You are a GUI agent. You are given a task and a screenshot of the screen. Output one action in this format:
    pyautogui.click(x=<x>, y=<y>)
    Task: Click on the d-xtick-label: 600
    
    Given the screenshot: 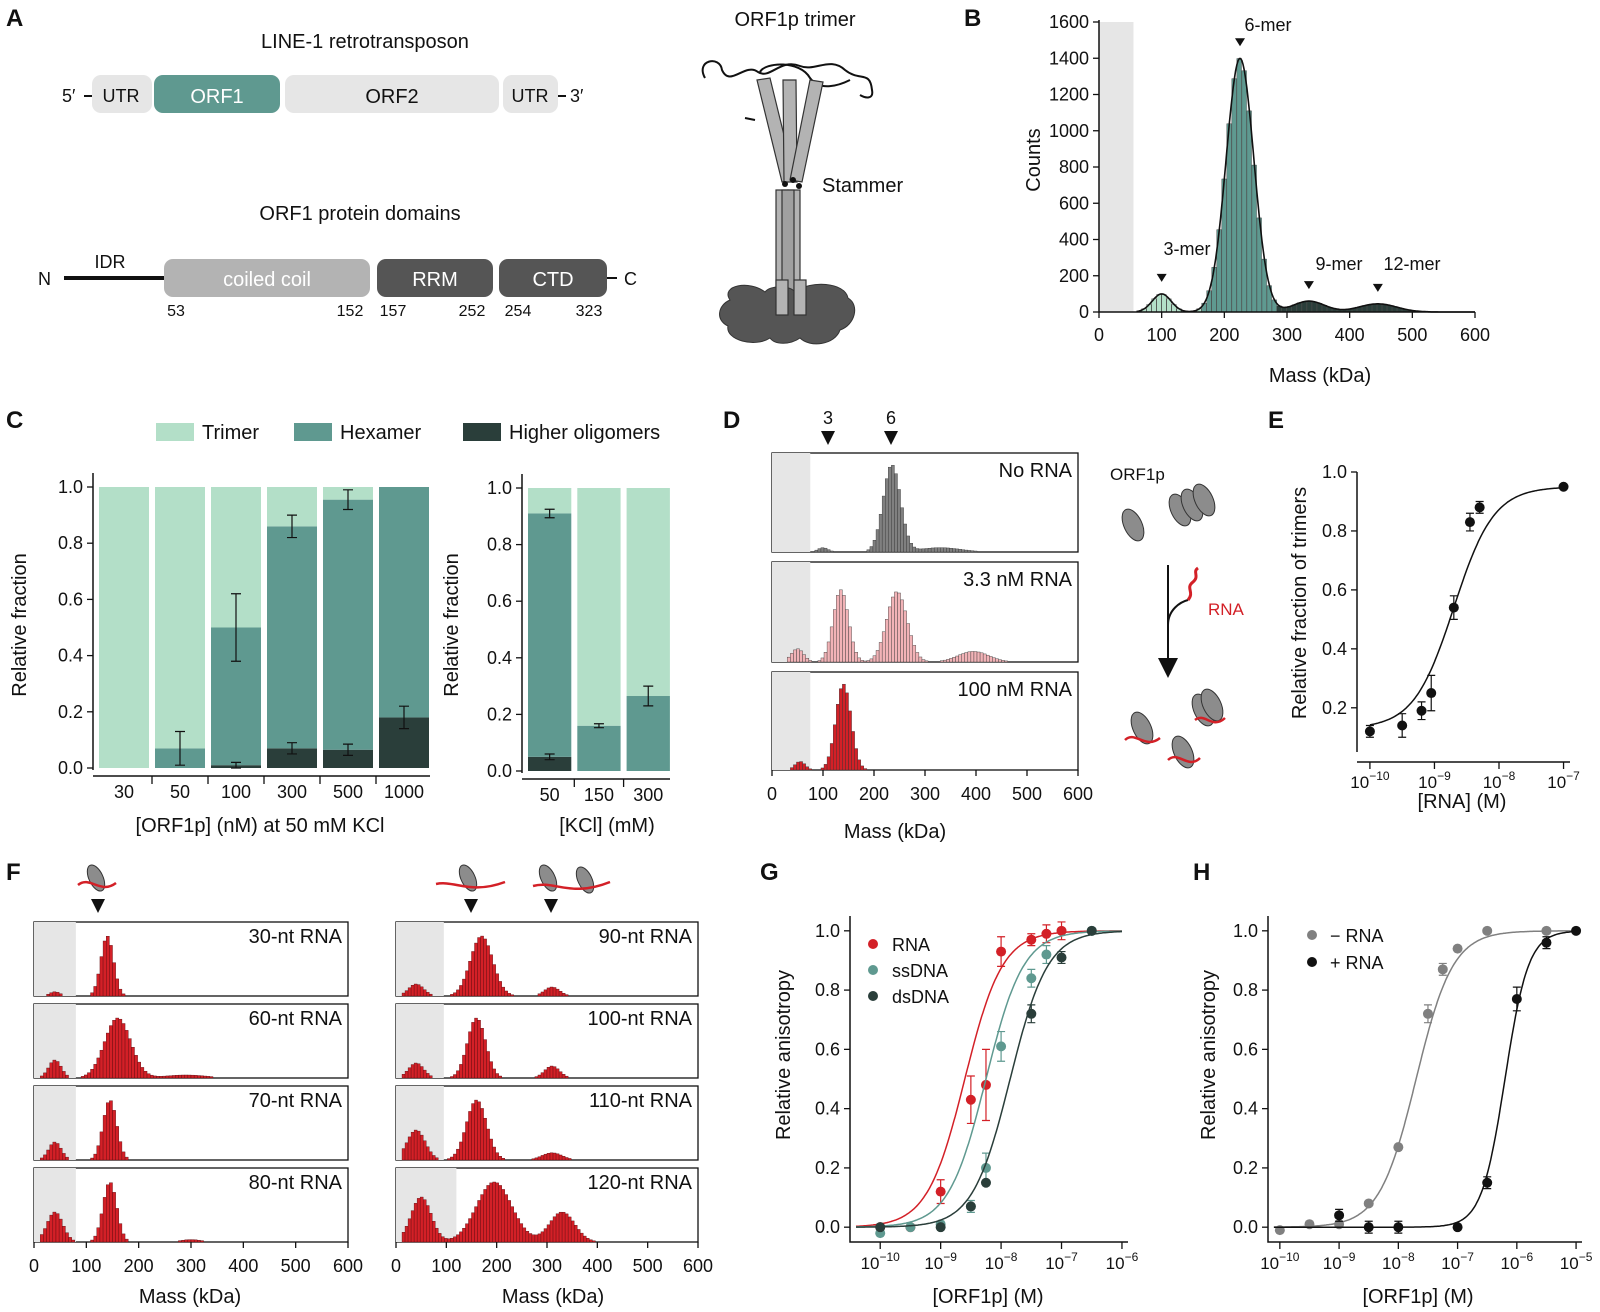 What is the action you would take?
    pyautogui.click(x=1078, y=794)
    